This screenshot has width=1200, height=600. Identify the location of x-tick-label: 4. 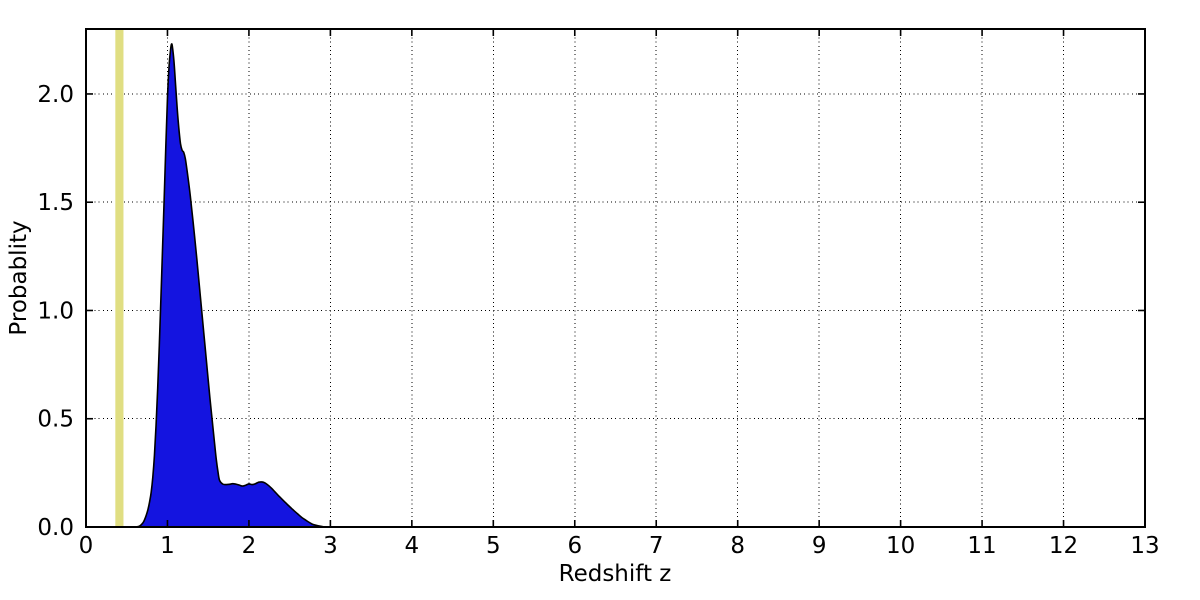
(412, 546).